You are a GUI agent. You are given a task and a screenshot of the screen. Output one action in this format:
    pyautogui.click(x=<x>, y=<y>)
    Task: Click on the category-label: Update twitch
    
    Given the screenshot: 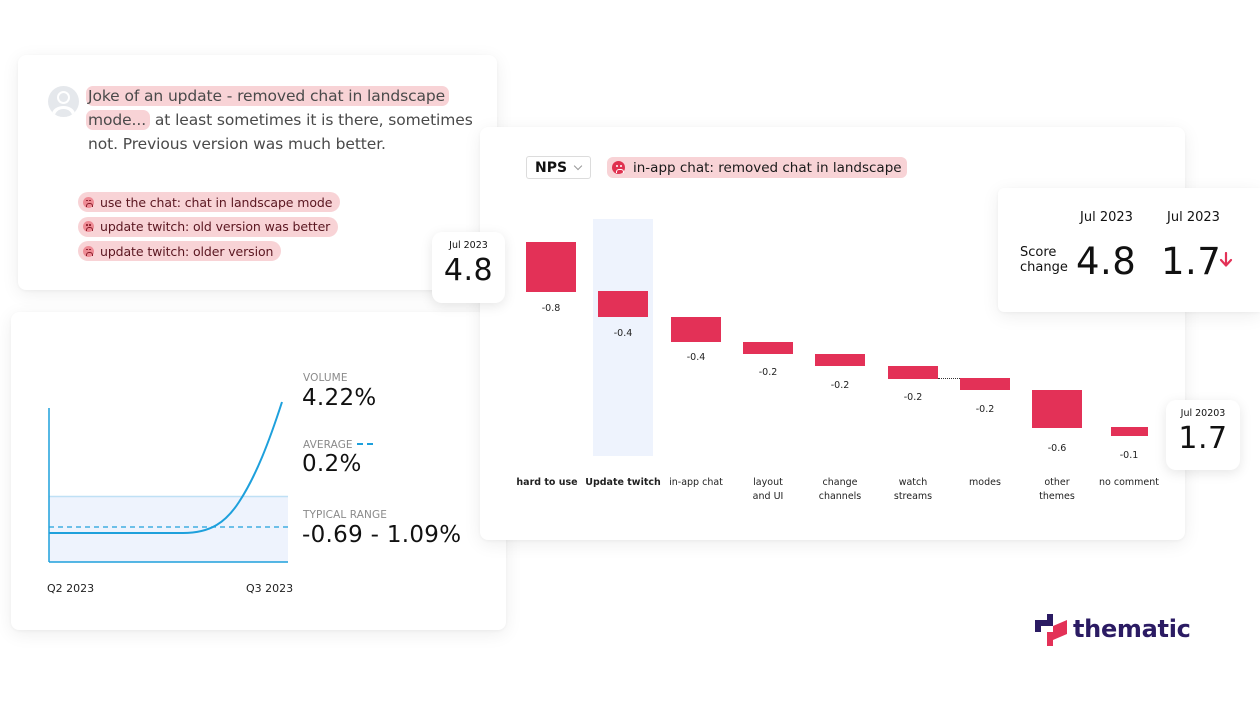 What is the action you would take?
    pyautogui.click(x=623, y=482)
    